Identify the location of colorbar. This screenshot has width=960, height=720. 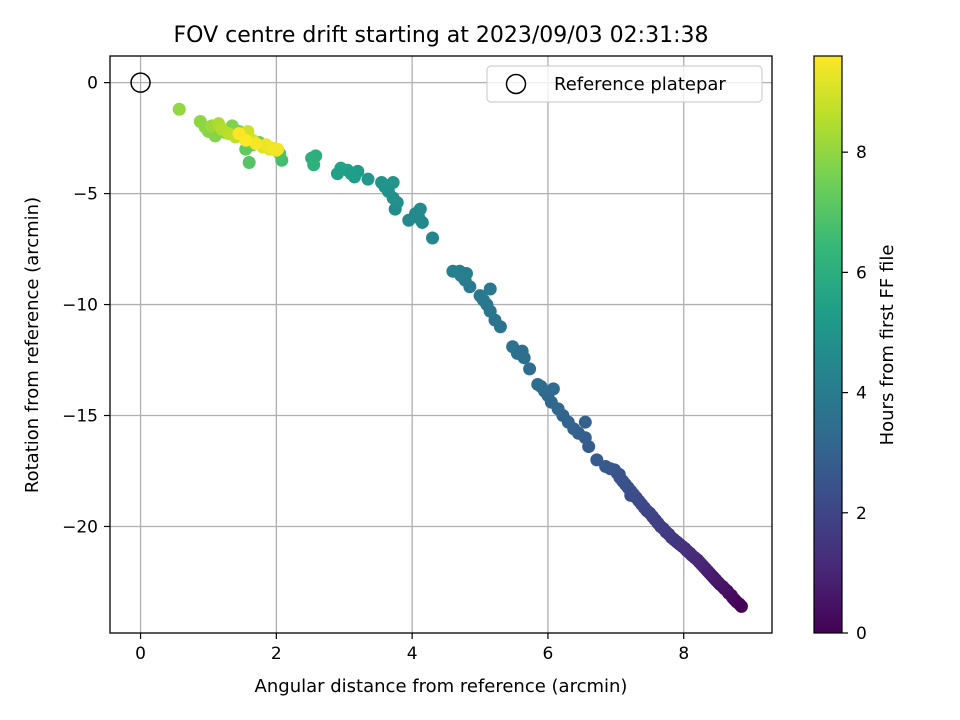
(828, 344).